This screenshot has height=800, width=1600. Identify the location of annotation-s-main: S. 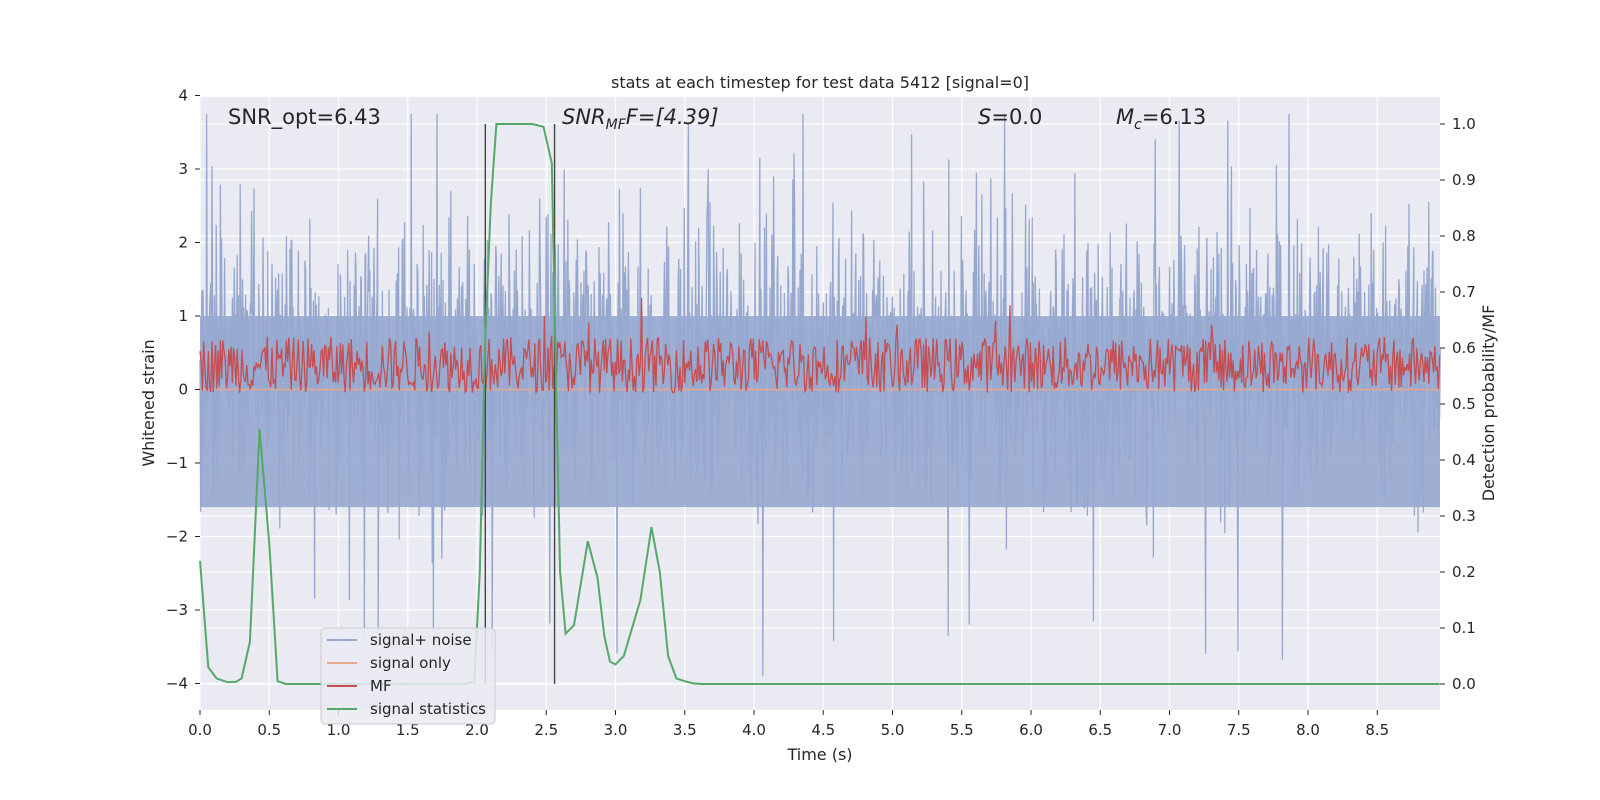
(984, 117).